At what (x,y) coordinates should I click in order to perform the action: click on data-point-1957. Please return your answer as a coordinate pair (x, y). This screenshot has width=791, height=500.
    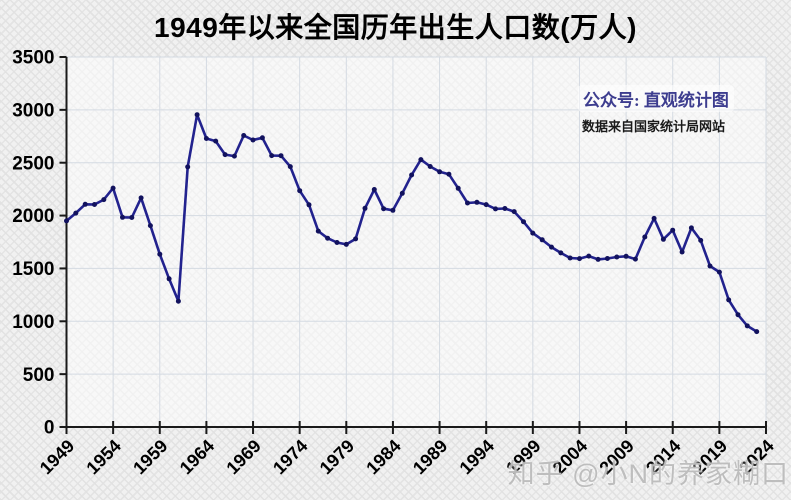
    Looking at the image, I should click on (141, 198).